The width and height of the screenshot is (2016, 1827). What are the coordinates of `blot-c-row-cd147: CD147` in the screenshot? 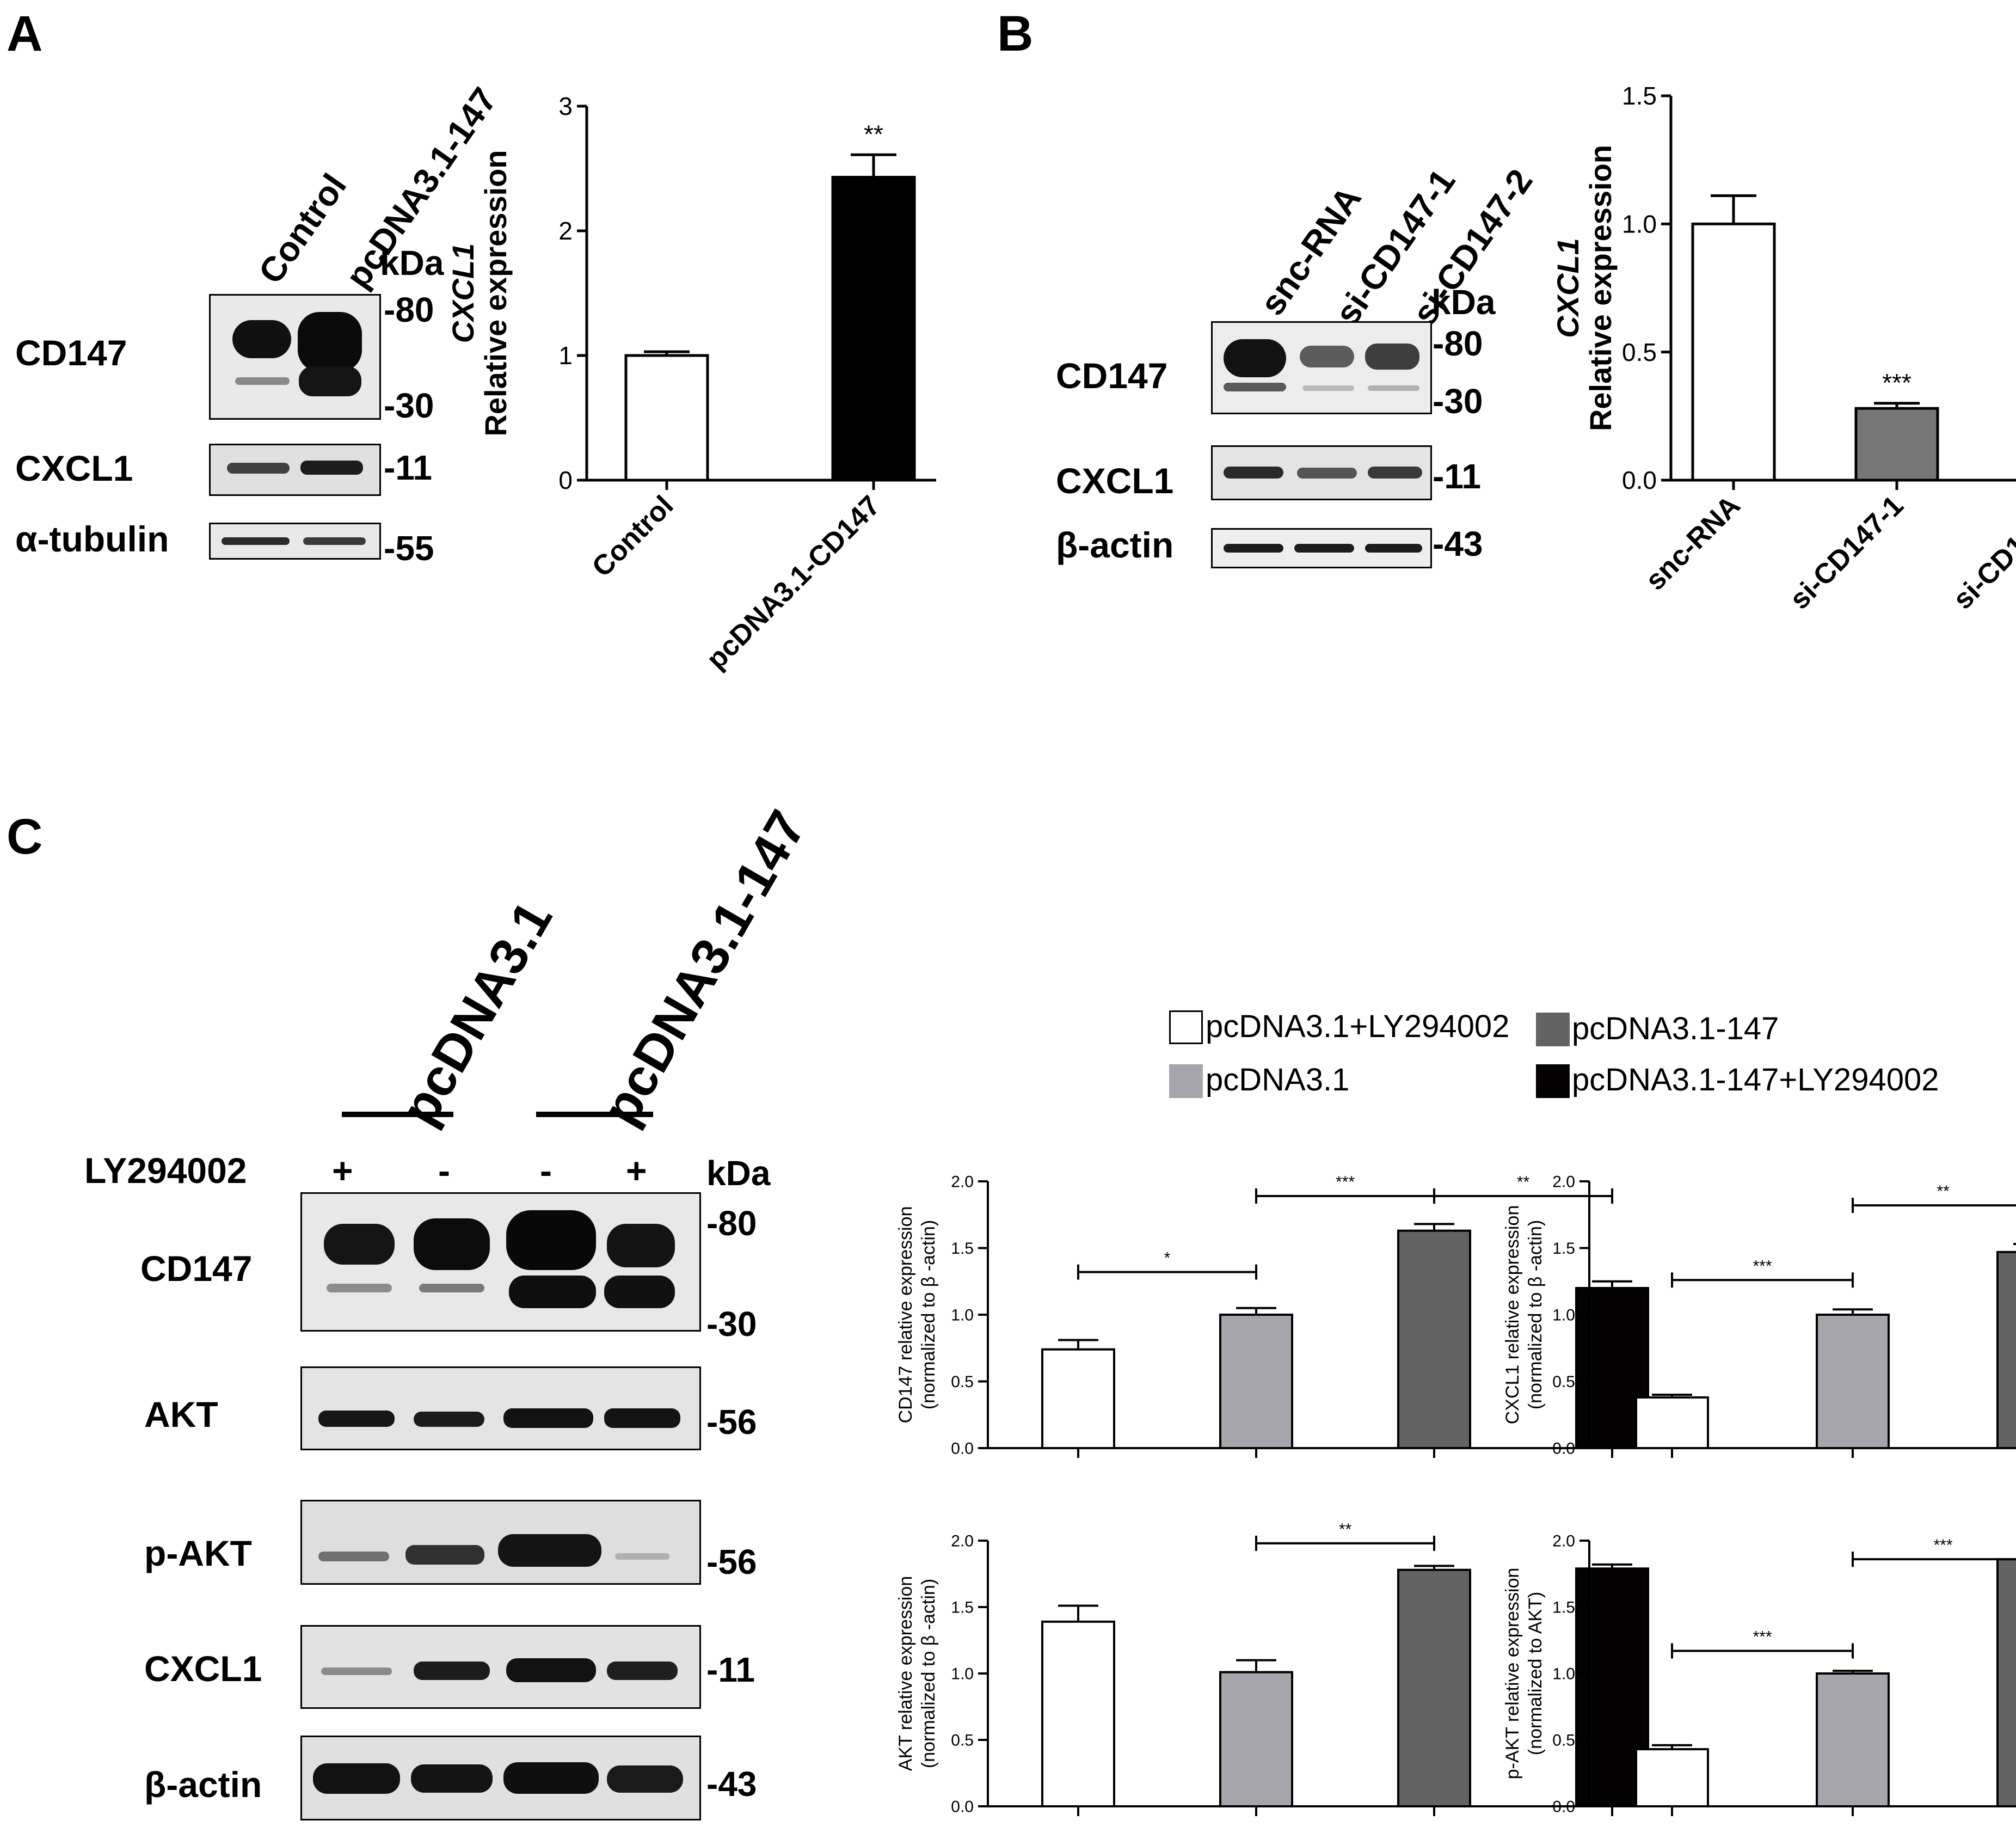 It's located at (196, 1268).